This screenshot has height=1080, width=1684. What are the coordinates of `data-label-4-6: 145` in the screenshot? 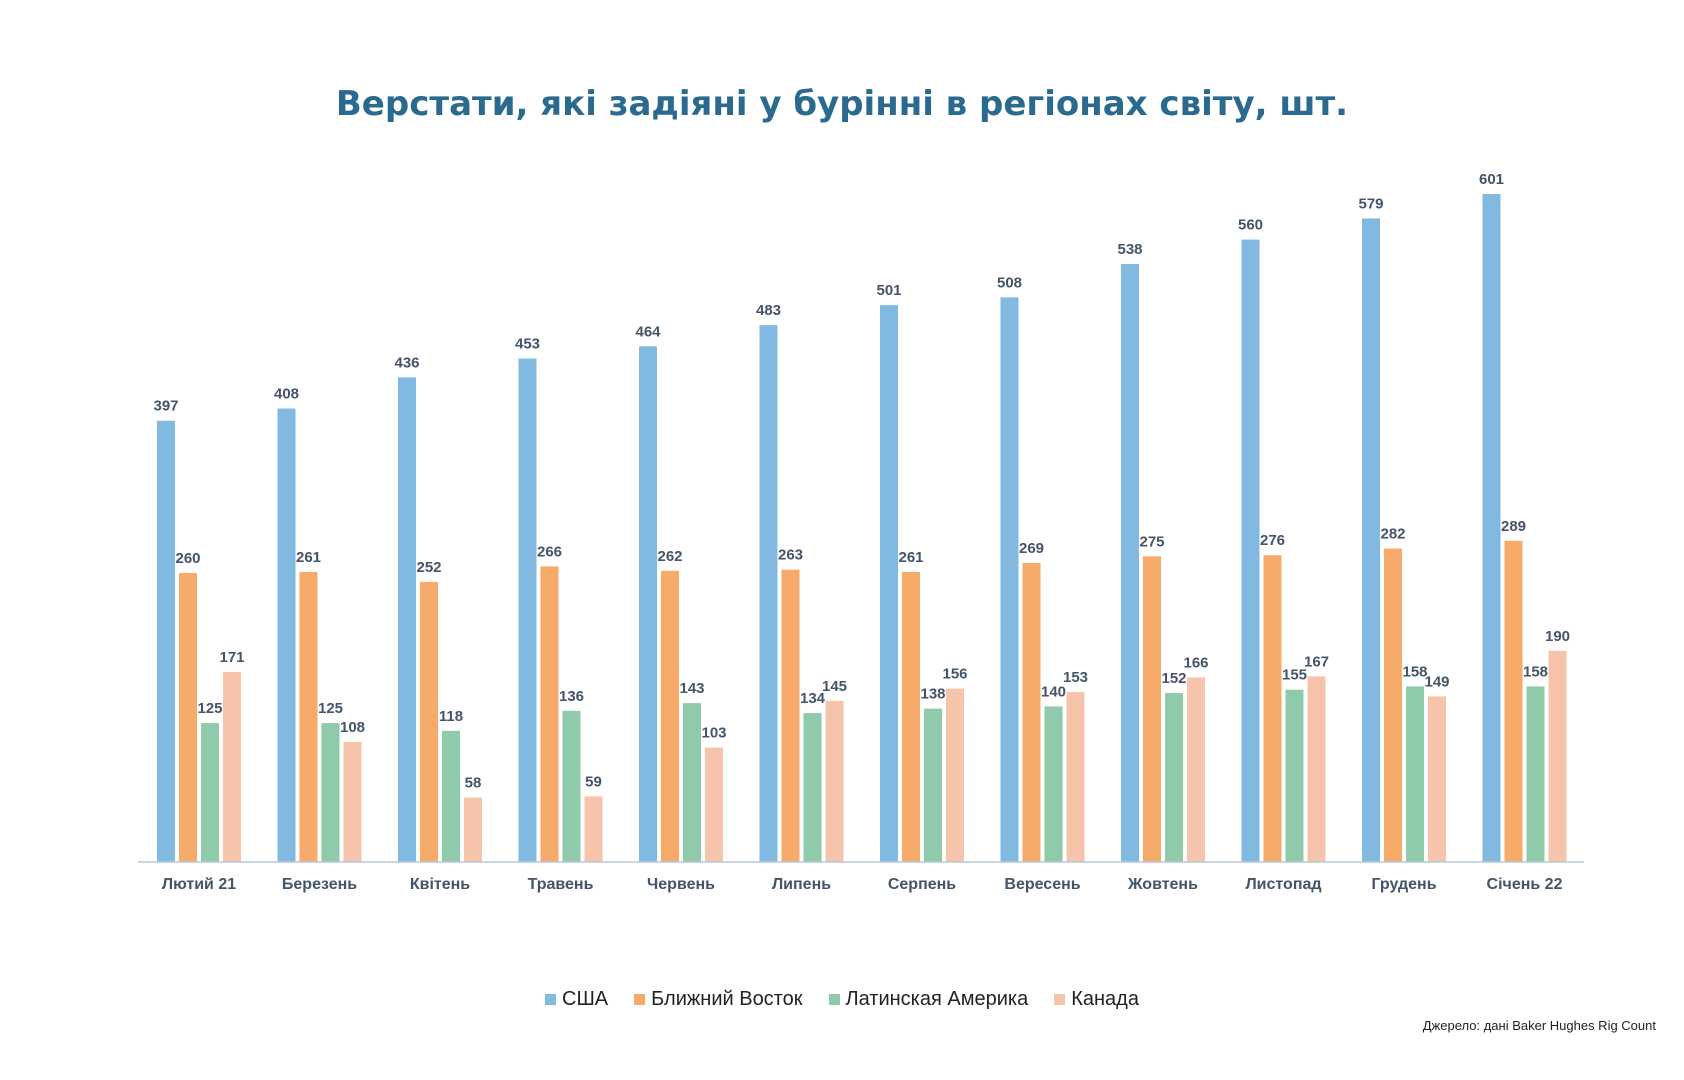 It's located at (834, 686).